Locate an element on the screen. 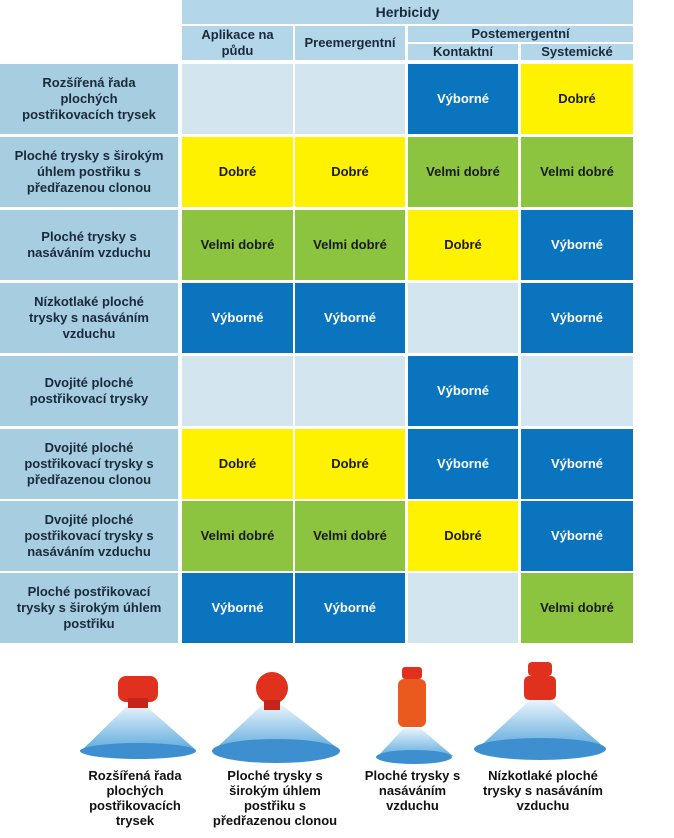  group-header: Herbicidy is located at coordinates (407, 12).